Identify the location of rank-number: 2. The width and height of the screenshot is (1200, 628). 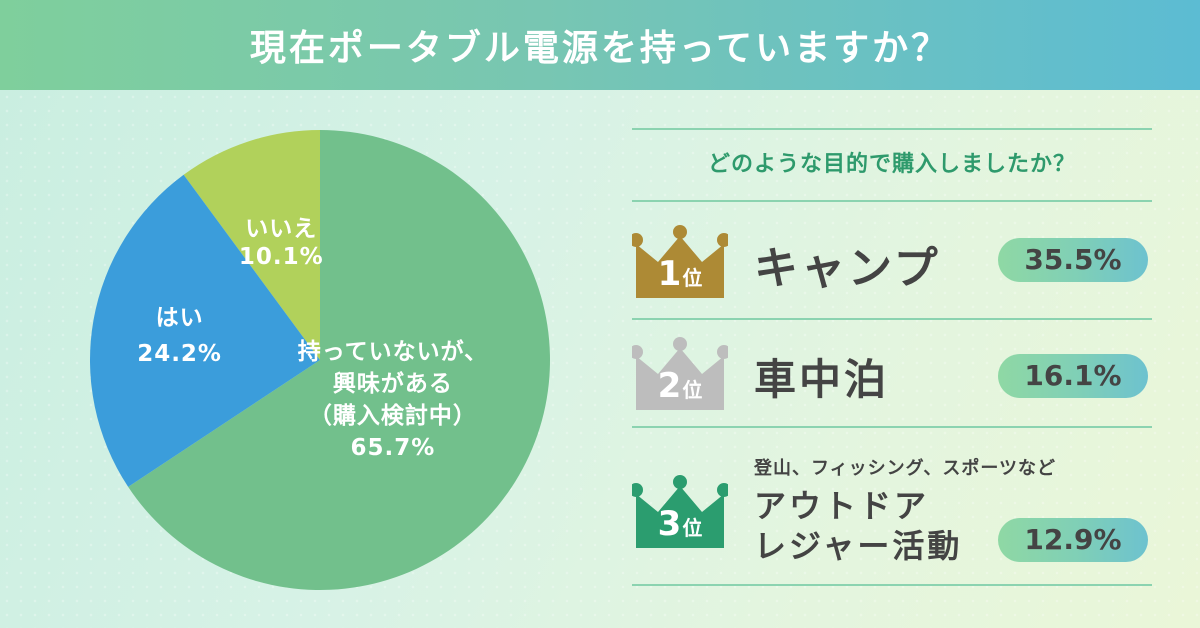
(669, 386).